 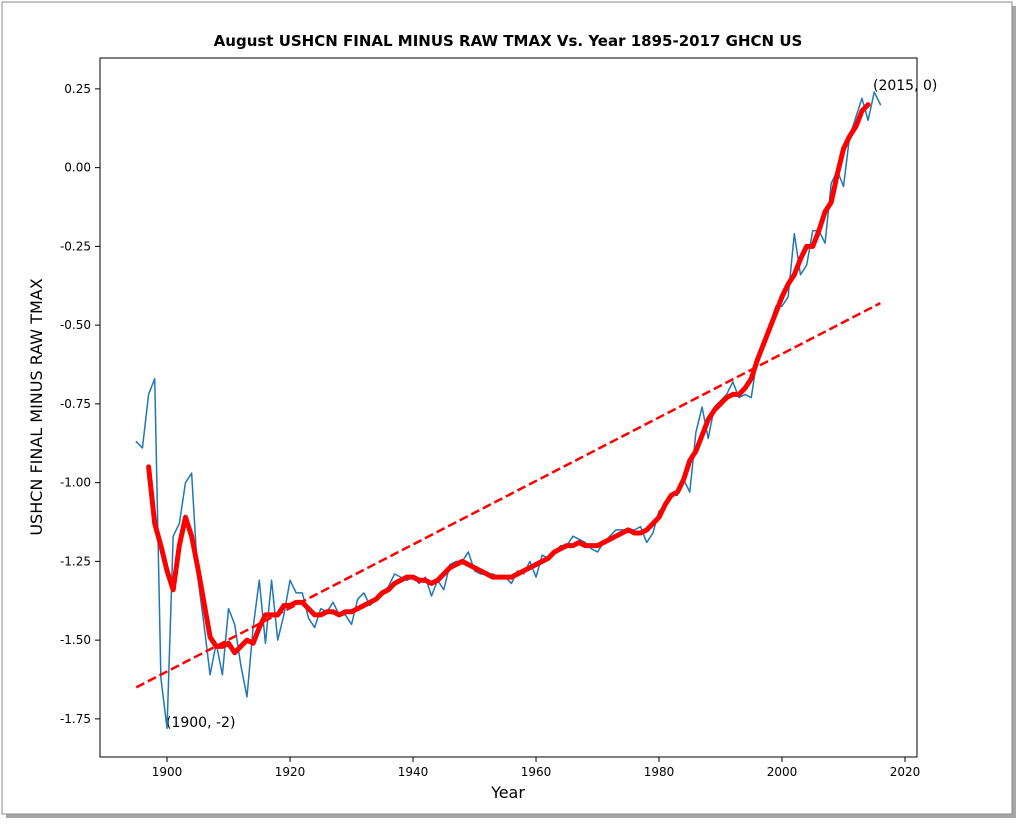 What do you see at coordinates (75, 719) in the screenshot?
I see `y-tick-label: -1.75` at bounding box center [75, 719].